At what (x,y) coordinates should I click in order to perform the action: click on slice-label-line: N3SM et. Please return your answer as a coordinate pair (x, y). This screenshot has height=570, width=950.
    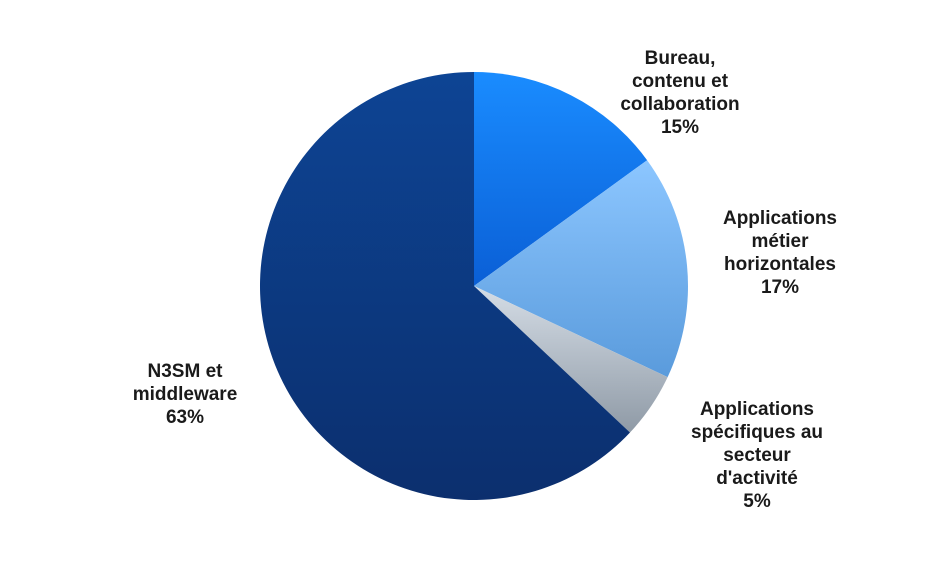
    Looking at the image, I should click on (185, 371).